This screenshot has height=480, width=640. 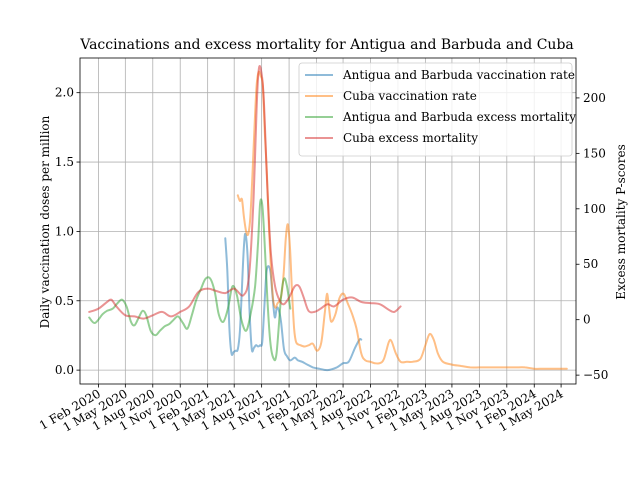 What do you see at coordinates (594, 209) in the screenshot?
I see `right-y-tick-label: 100` at bounding box center [594, 209].